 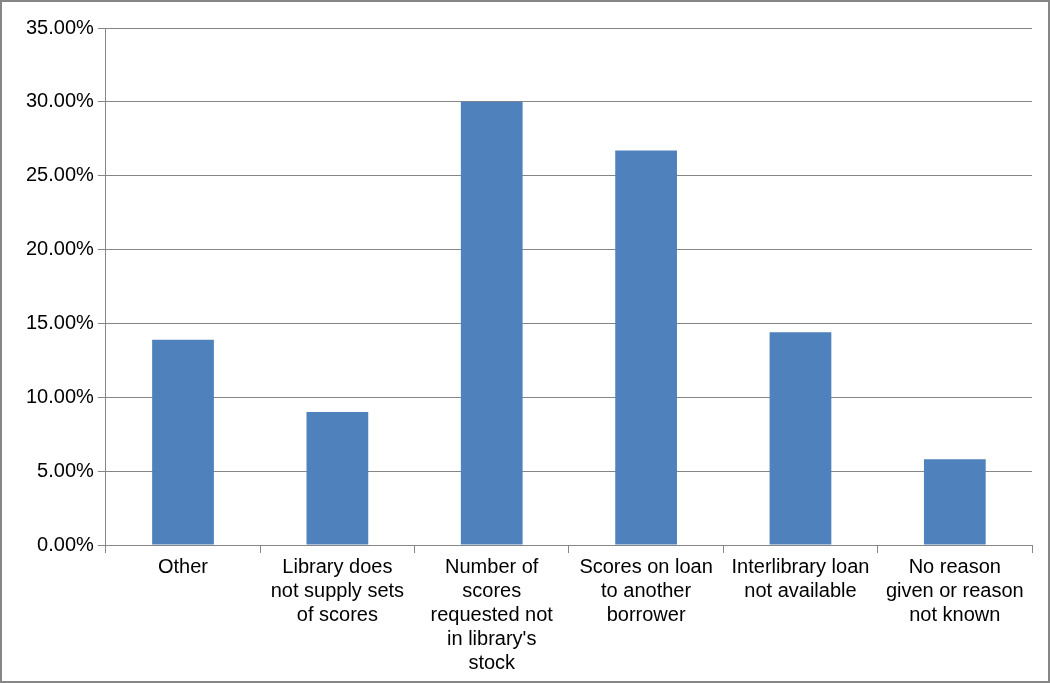 I want to click on x-tick-label: Scores on loan to another borrower, so click(x=646, y=589).